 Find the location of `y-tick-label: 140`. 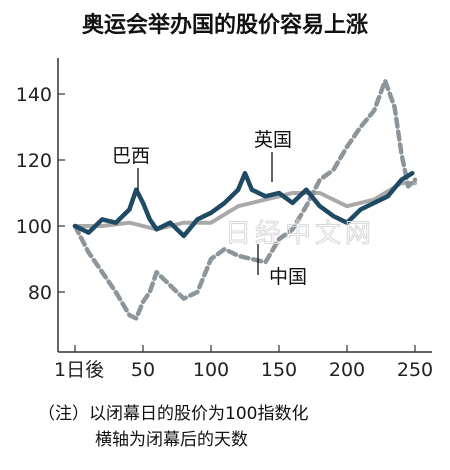

y-tick-label: 140 is located at coordinates (34, 95).